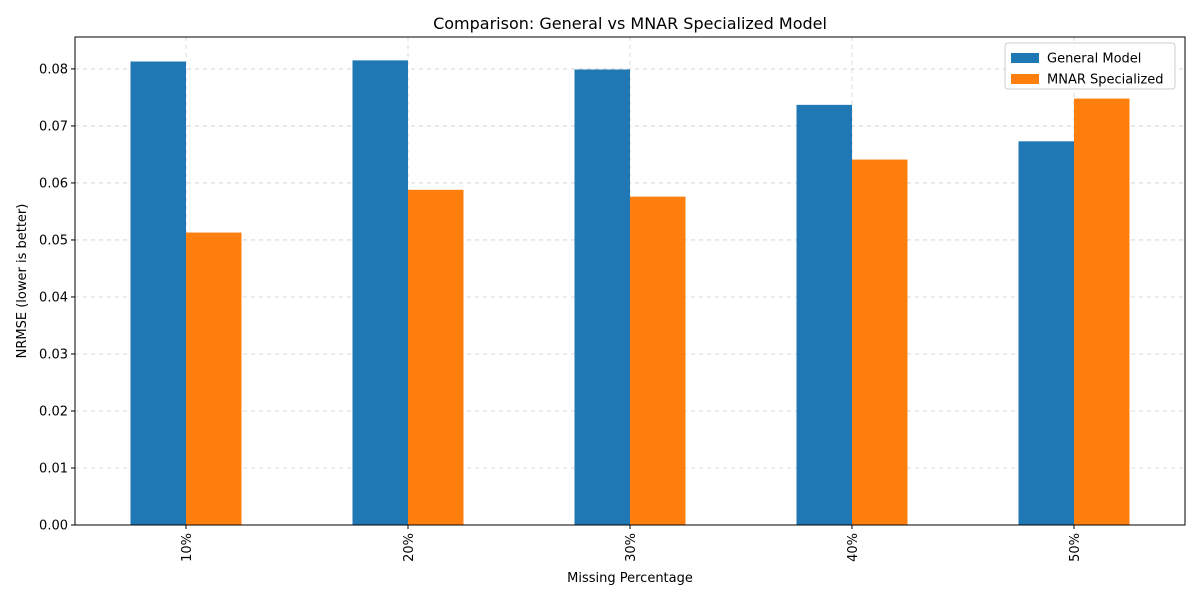 This screenshot has width=1200, height=604. What do you see at coordinates (53, 126) in the screenshot?
I see `y-tick-label: 0.07` at bounding box center [53, 126].